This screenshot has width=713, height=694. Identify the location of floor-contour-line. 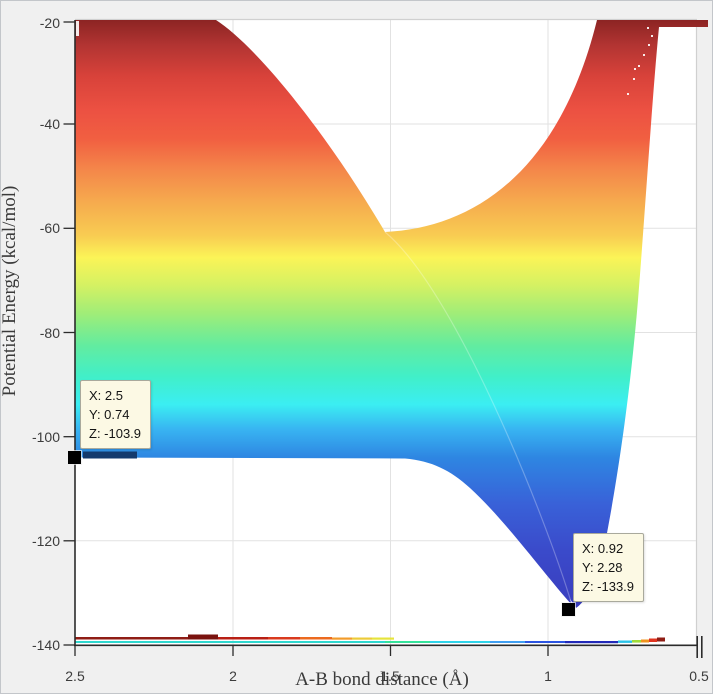
(370, 639).